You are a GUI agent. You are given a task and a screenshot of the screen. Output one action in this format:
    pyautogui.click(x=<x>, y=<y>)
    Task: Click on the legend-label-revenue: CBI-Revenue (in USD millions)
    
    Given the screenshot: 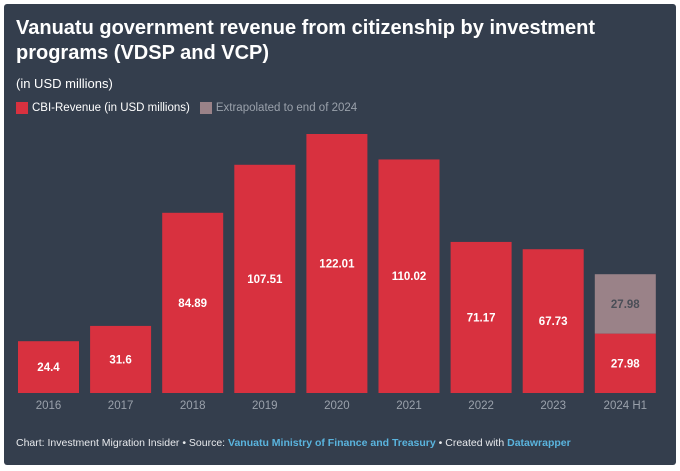 What is the action you would take?
    pyautogui.click(x=111, y=108)
    